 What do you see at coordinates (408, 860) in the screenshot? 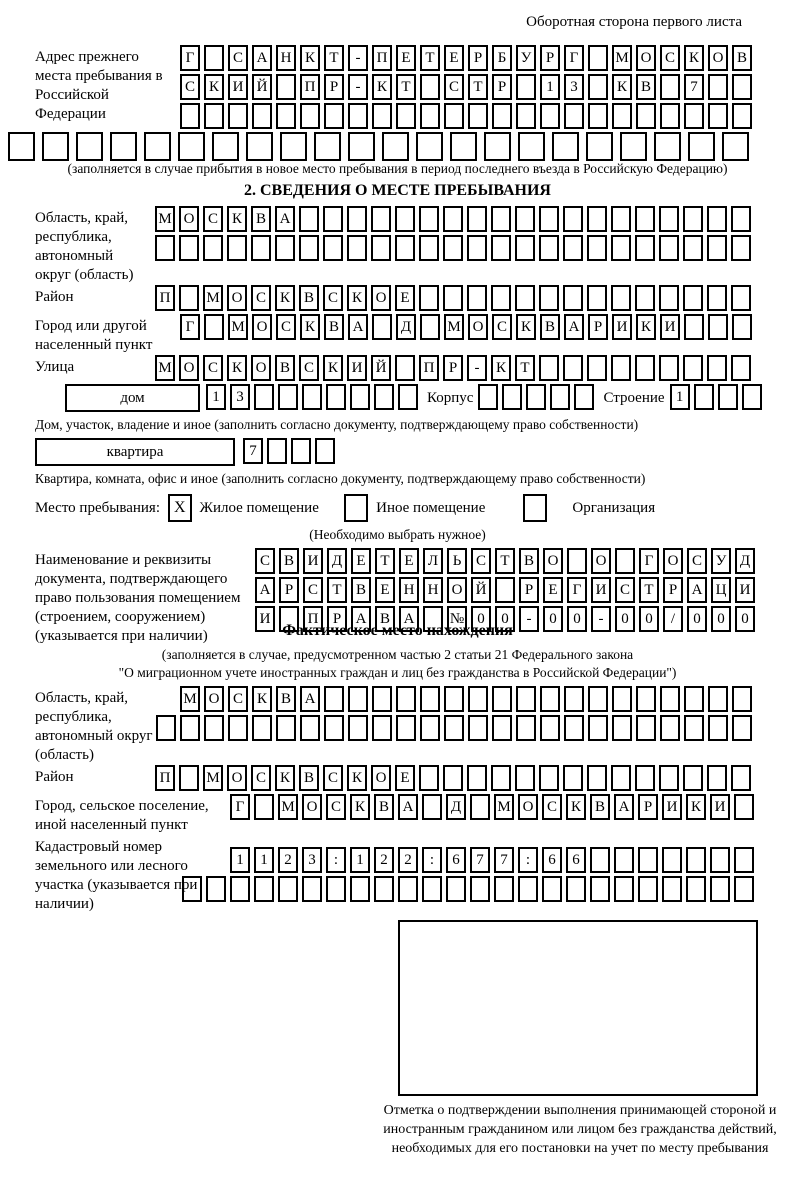
I see `char-cell: 2` at bounding box center [408, 860].